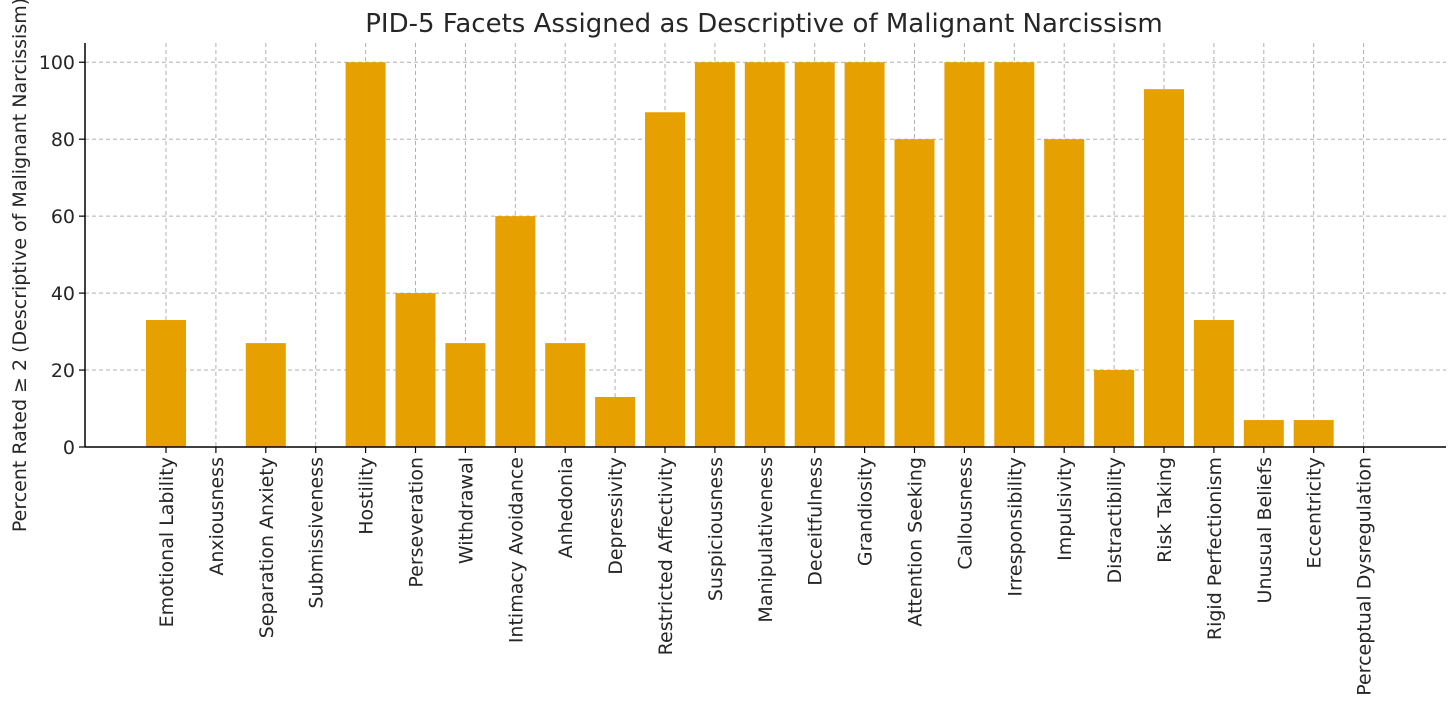 The height and width of the screenshot is (722, 1456). What do you see at coordinates (167, 542) in the screenshot?
I see `x-tick-label: Emotional Lability` at bounding box center [167, 542].